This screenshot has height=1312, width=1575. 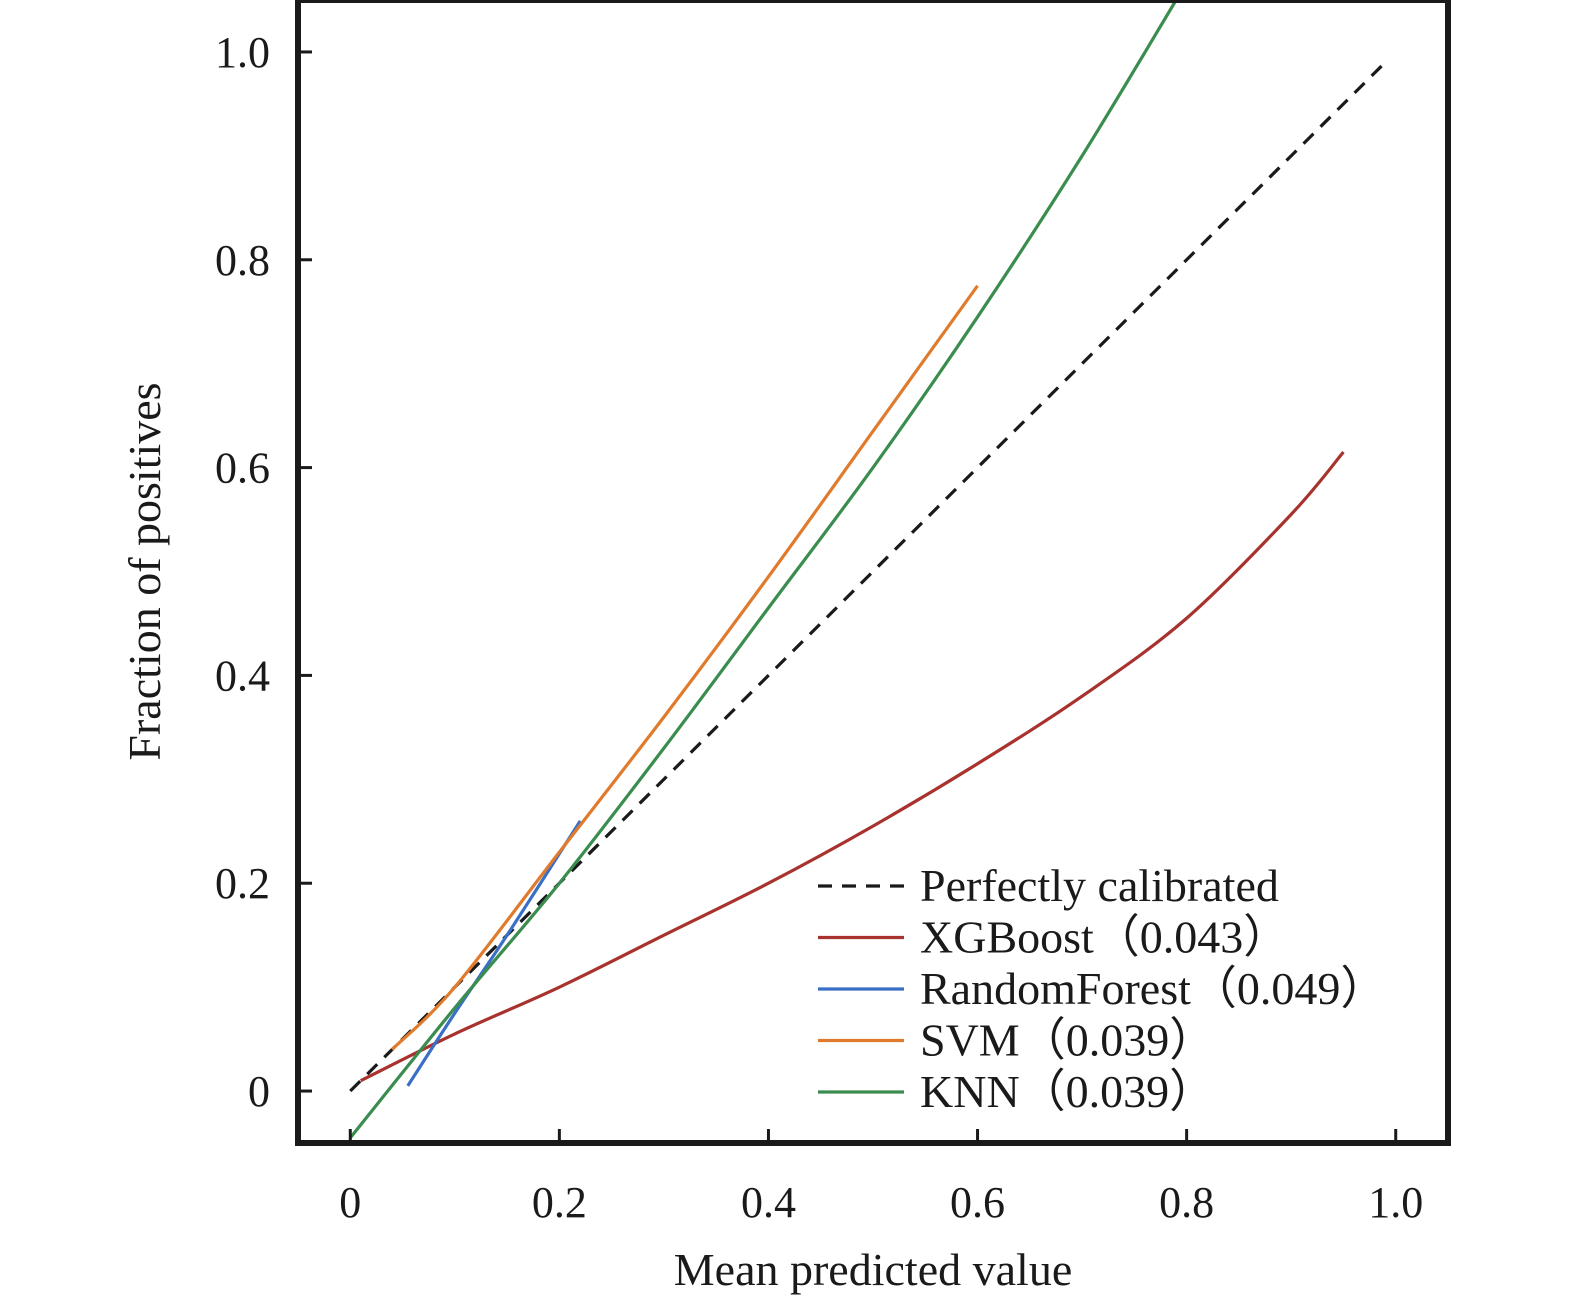 I want to click on y-tick-label-5: 1.0, so click(x=242, y=52).